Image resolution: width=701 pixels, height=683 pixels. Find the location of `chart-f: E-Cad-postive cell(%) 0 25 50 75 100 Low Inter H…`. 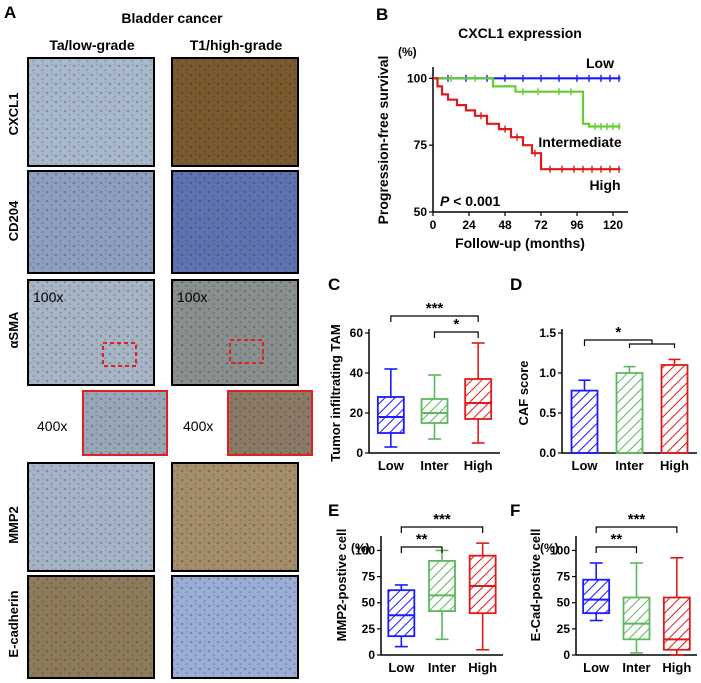

chart-f: E-Cad-postive cell(%) 0 25 50 75 100 Low Inter H… is located at coordinates (612, 593).